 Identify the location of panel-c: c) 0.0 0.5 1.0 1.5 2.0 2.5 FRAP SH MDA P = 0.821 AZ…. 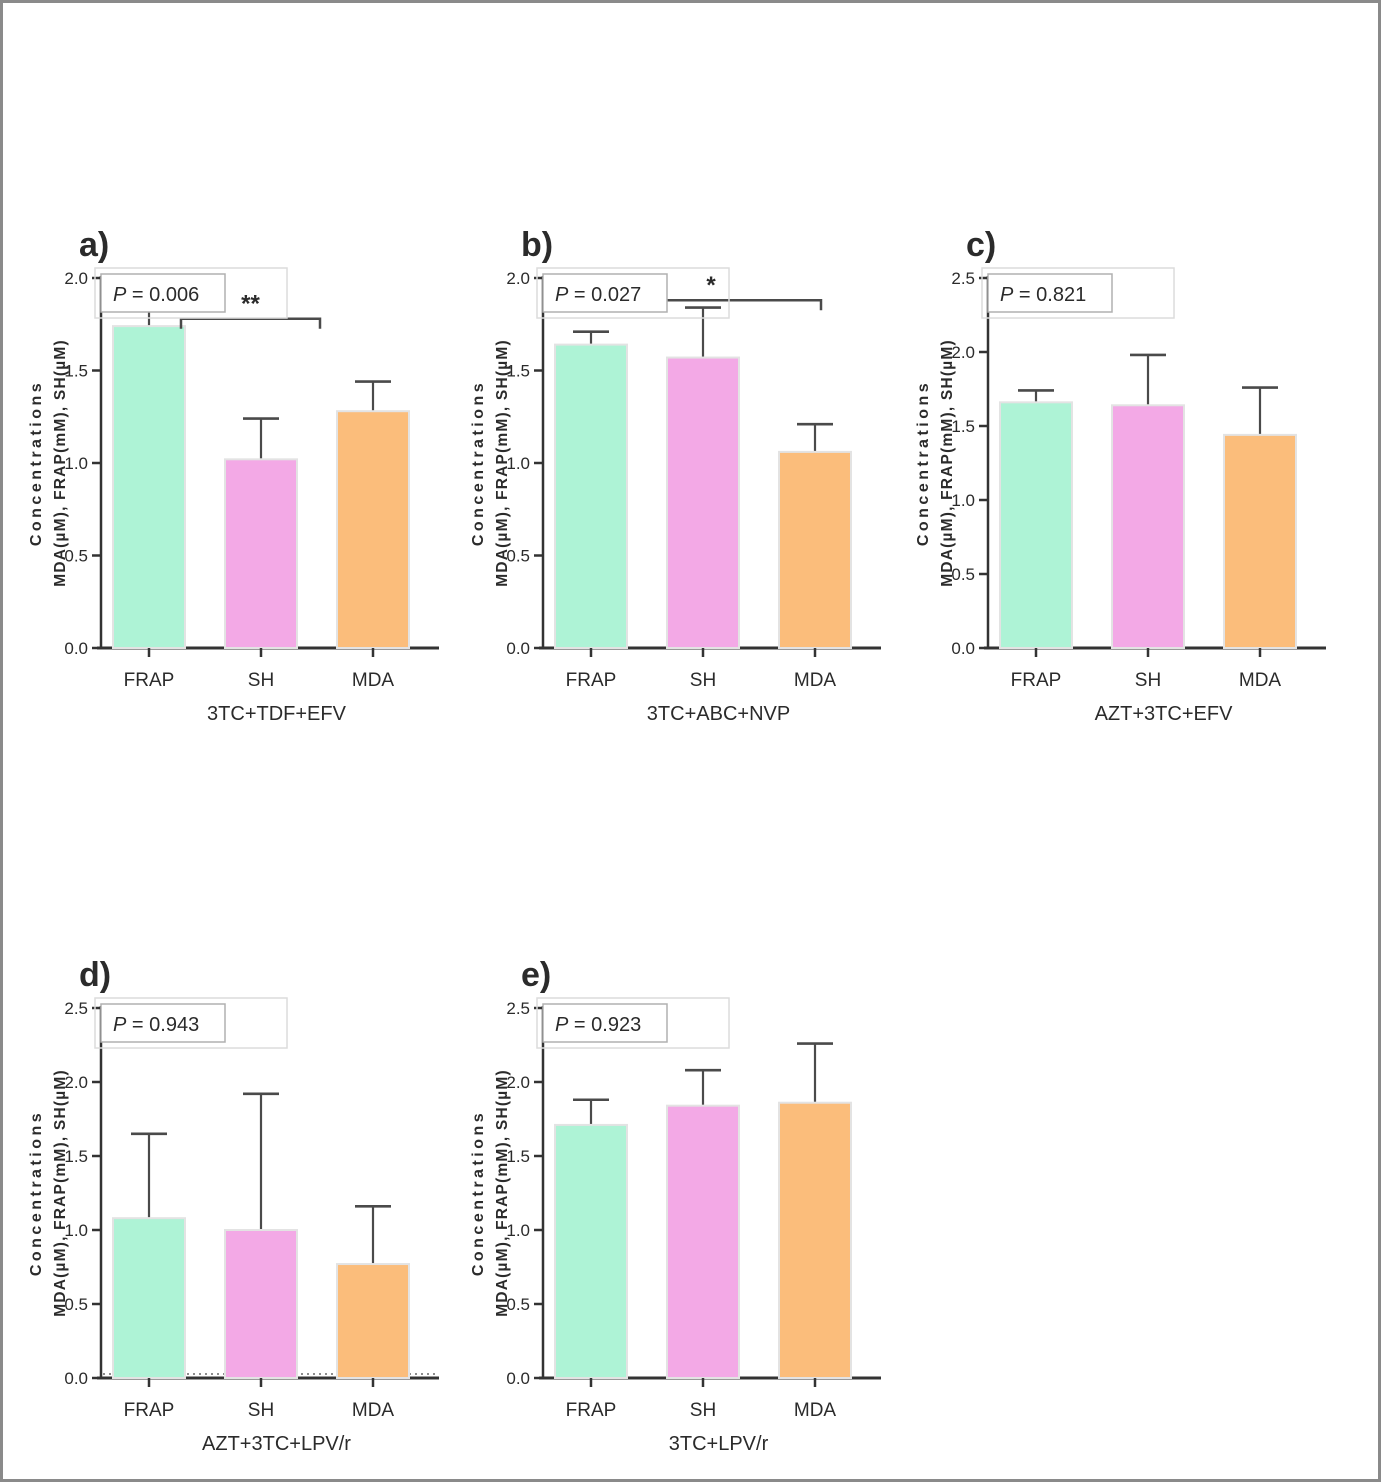
(1133, 470).